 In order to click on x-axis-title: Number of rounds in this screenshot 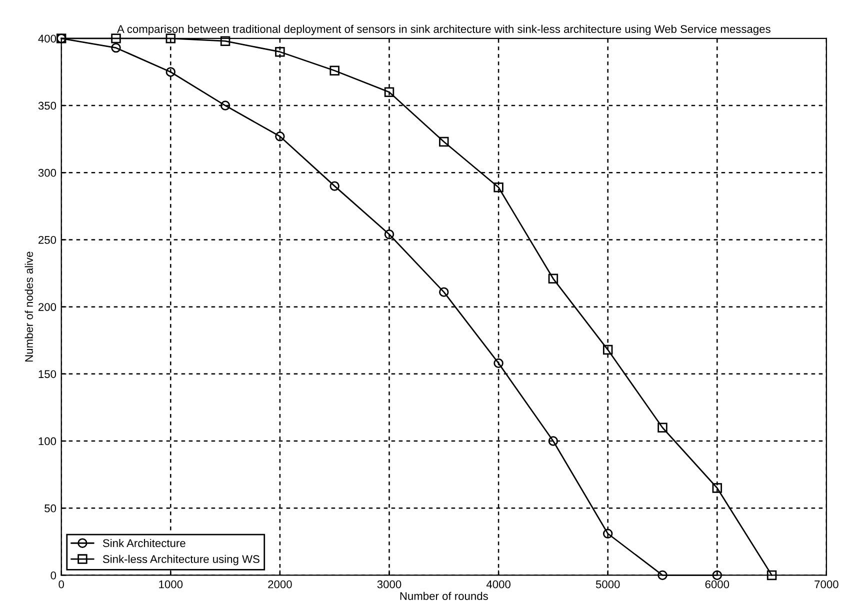, I will do `click(444, 596)`.